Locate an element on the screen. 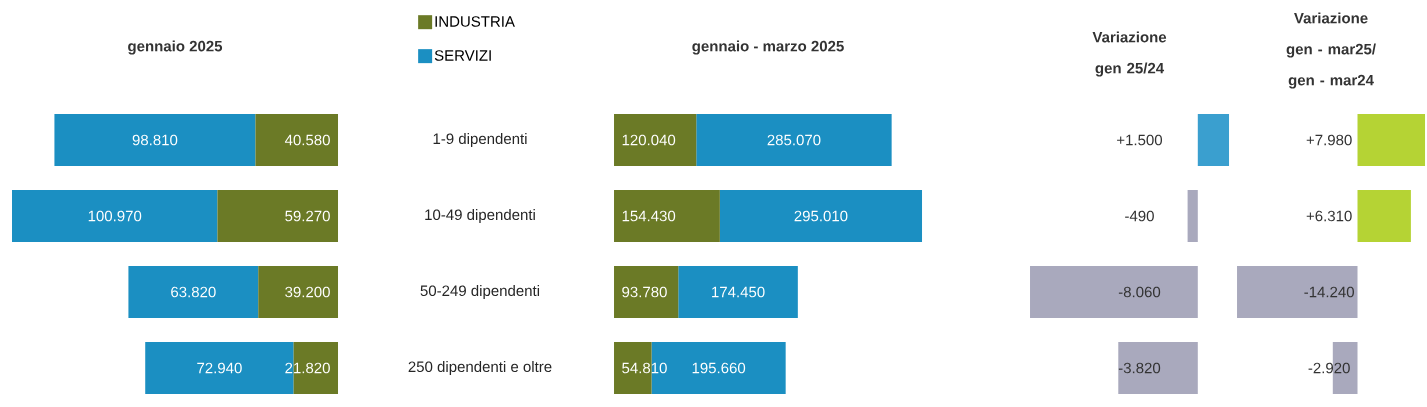 This screenshot has height=407, width=1427. data-label: 295.010 is located at coordinates (821, 216).